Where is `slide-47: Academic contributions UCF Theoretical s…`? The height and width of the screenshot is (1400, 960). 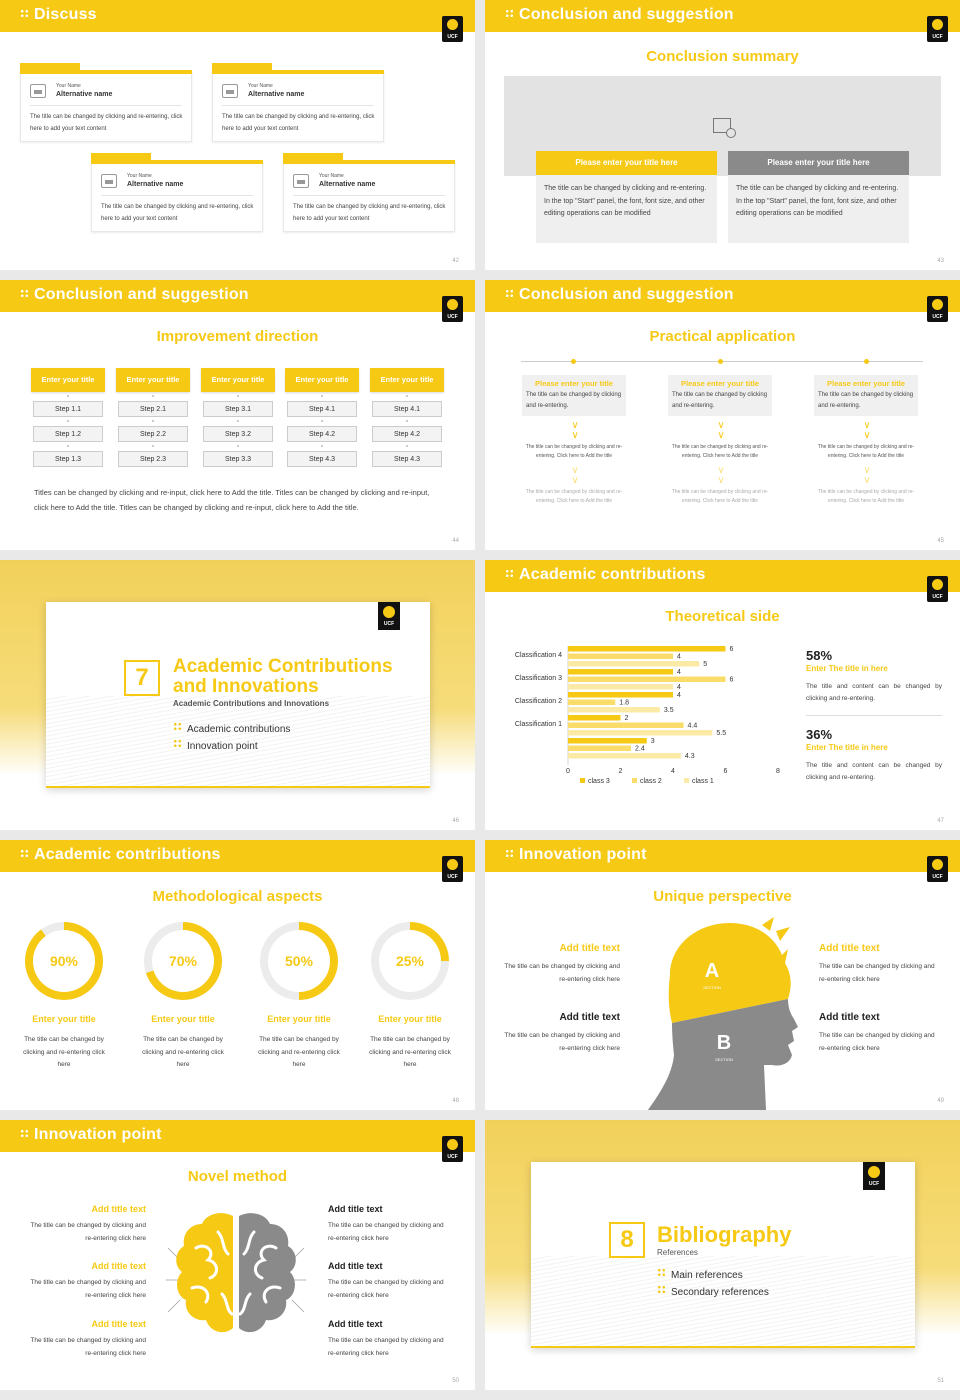 slide-47: Academic contributions UCF Theoretical s… is located at coordinates (722, 695).